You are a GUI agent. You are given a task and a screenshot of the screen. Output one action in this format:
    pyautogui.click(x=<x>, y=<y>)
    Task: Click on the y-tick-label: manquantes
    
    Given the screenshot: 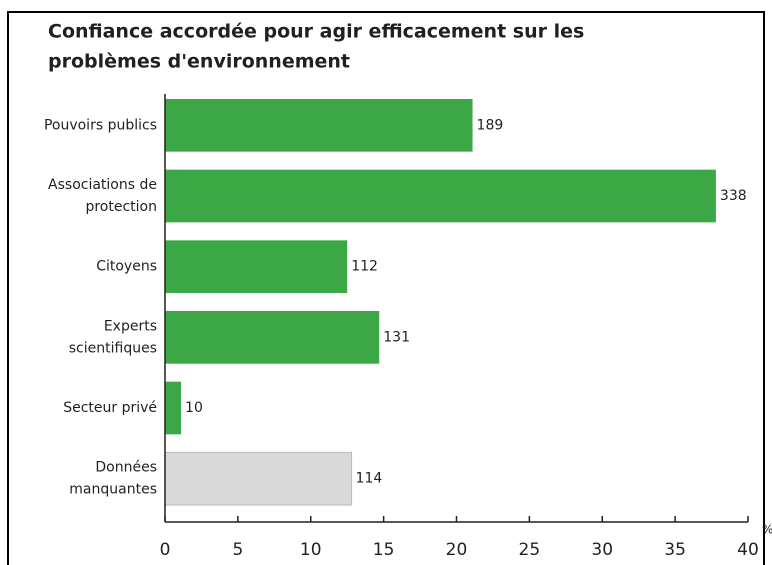 What is the action you would take?
    pyautogui.click(x=113, y=490)
    